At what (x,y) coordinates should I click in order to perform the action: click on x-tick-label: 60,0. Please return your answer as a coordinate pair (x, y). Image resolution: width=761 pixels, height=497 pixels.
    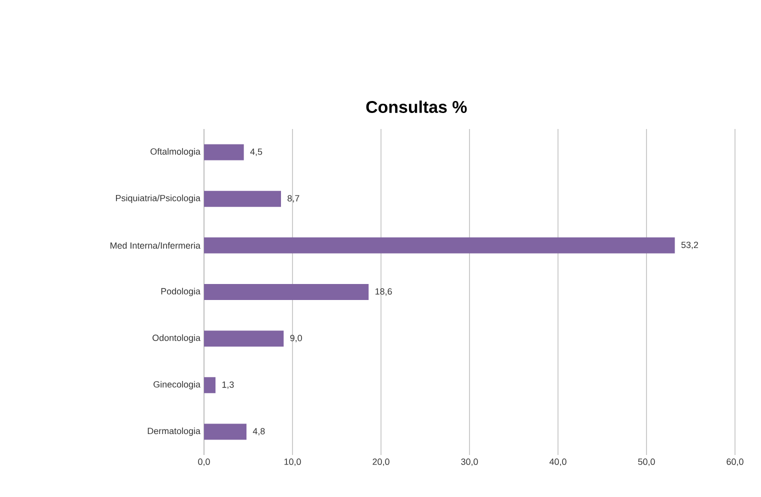
    Looking at the image, I should click on (735, 462).